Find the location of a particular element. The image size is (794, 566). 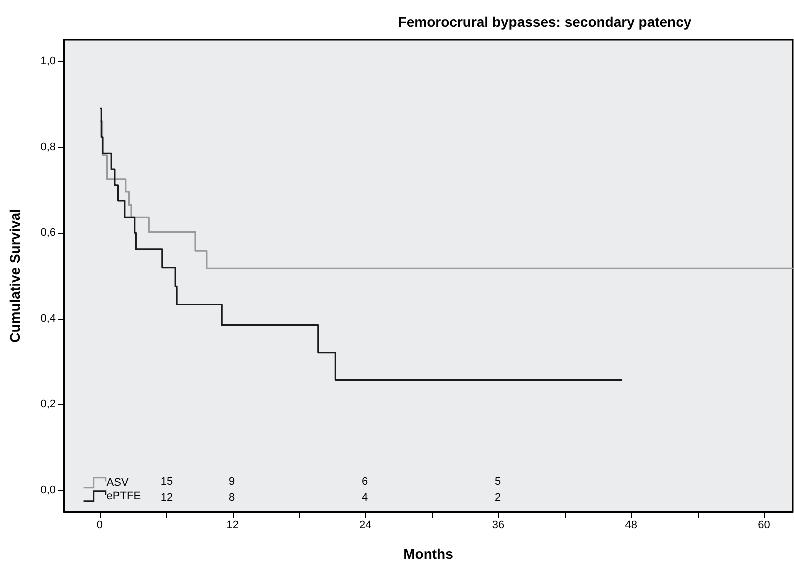

x-tick-label: 24 is located at coordinates (366, 526).